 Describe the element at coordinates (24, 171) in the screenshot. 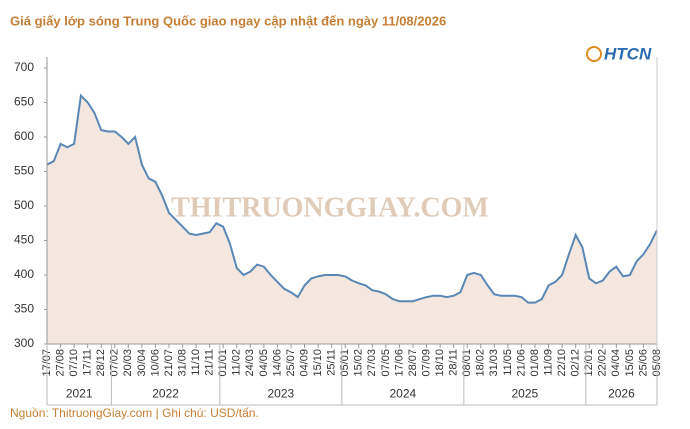

I see `y-tick-label: 550` at that location.